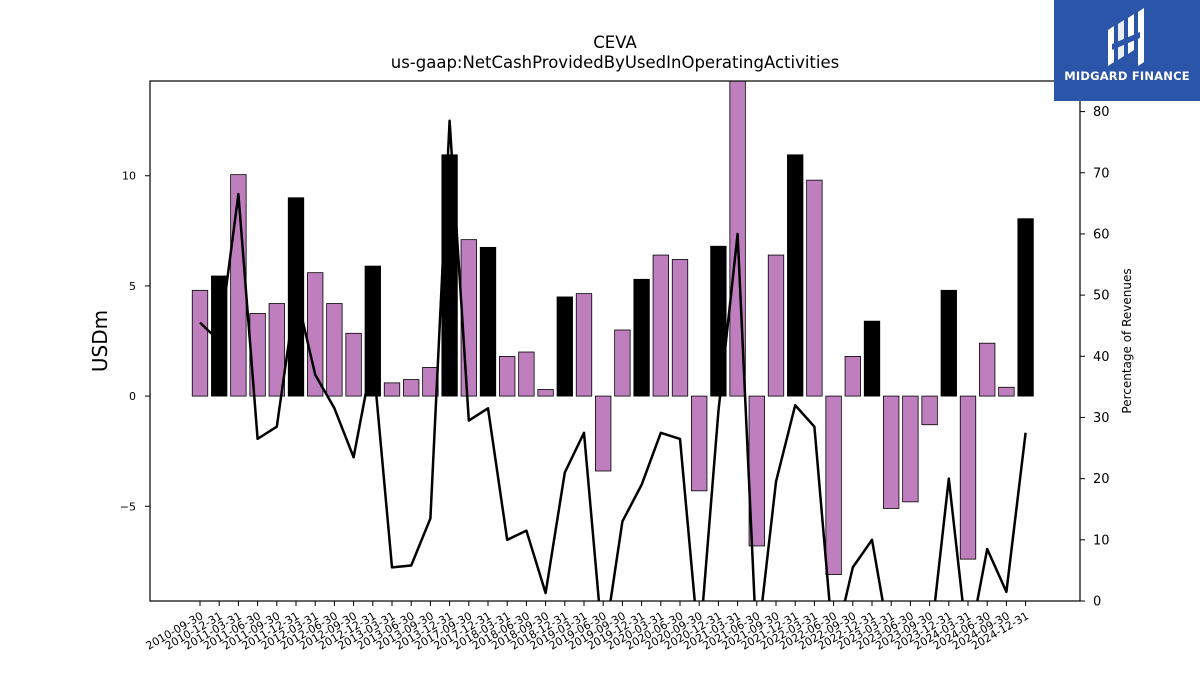 Image resolution: width=1200 pixels, height=675 pixels. What do you see at coordinates (129, 176) in the screenshot?
I see `y-tick-label: 10` at bounding box center [129, 176].